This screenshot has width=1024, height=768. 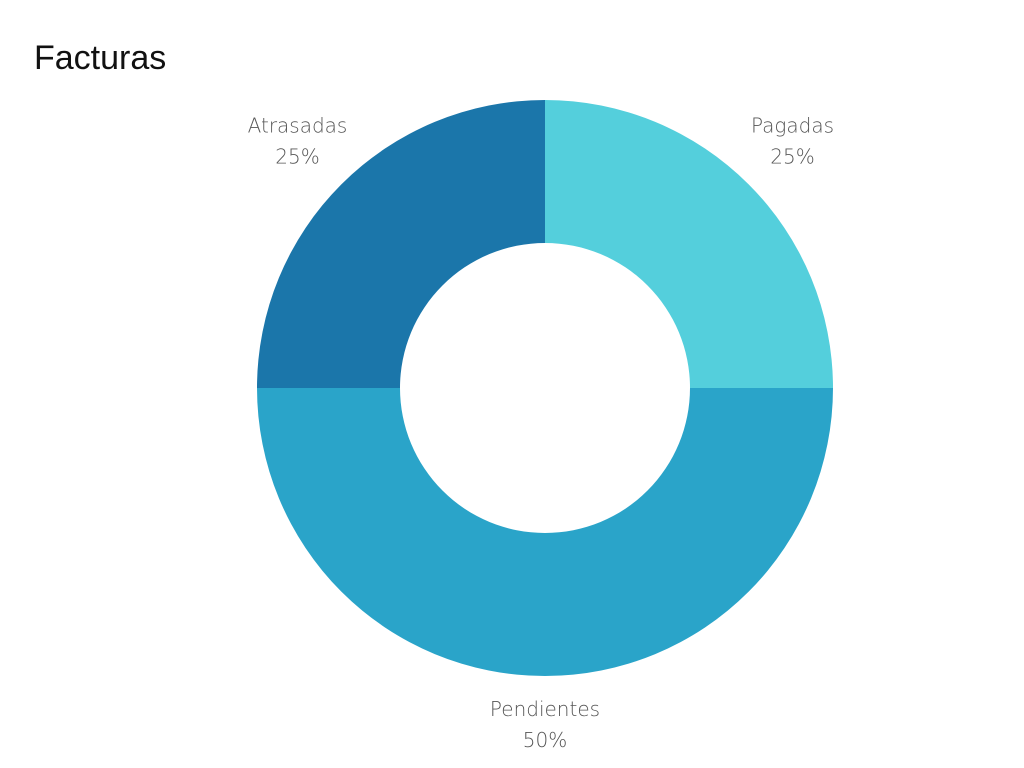 What do you see at coordinates (100, 58) in the screenshot?
I see `chart-title: Facturas` at bounding box center [100, 58].